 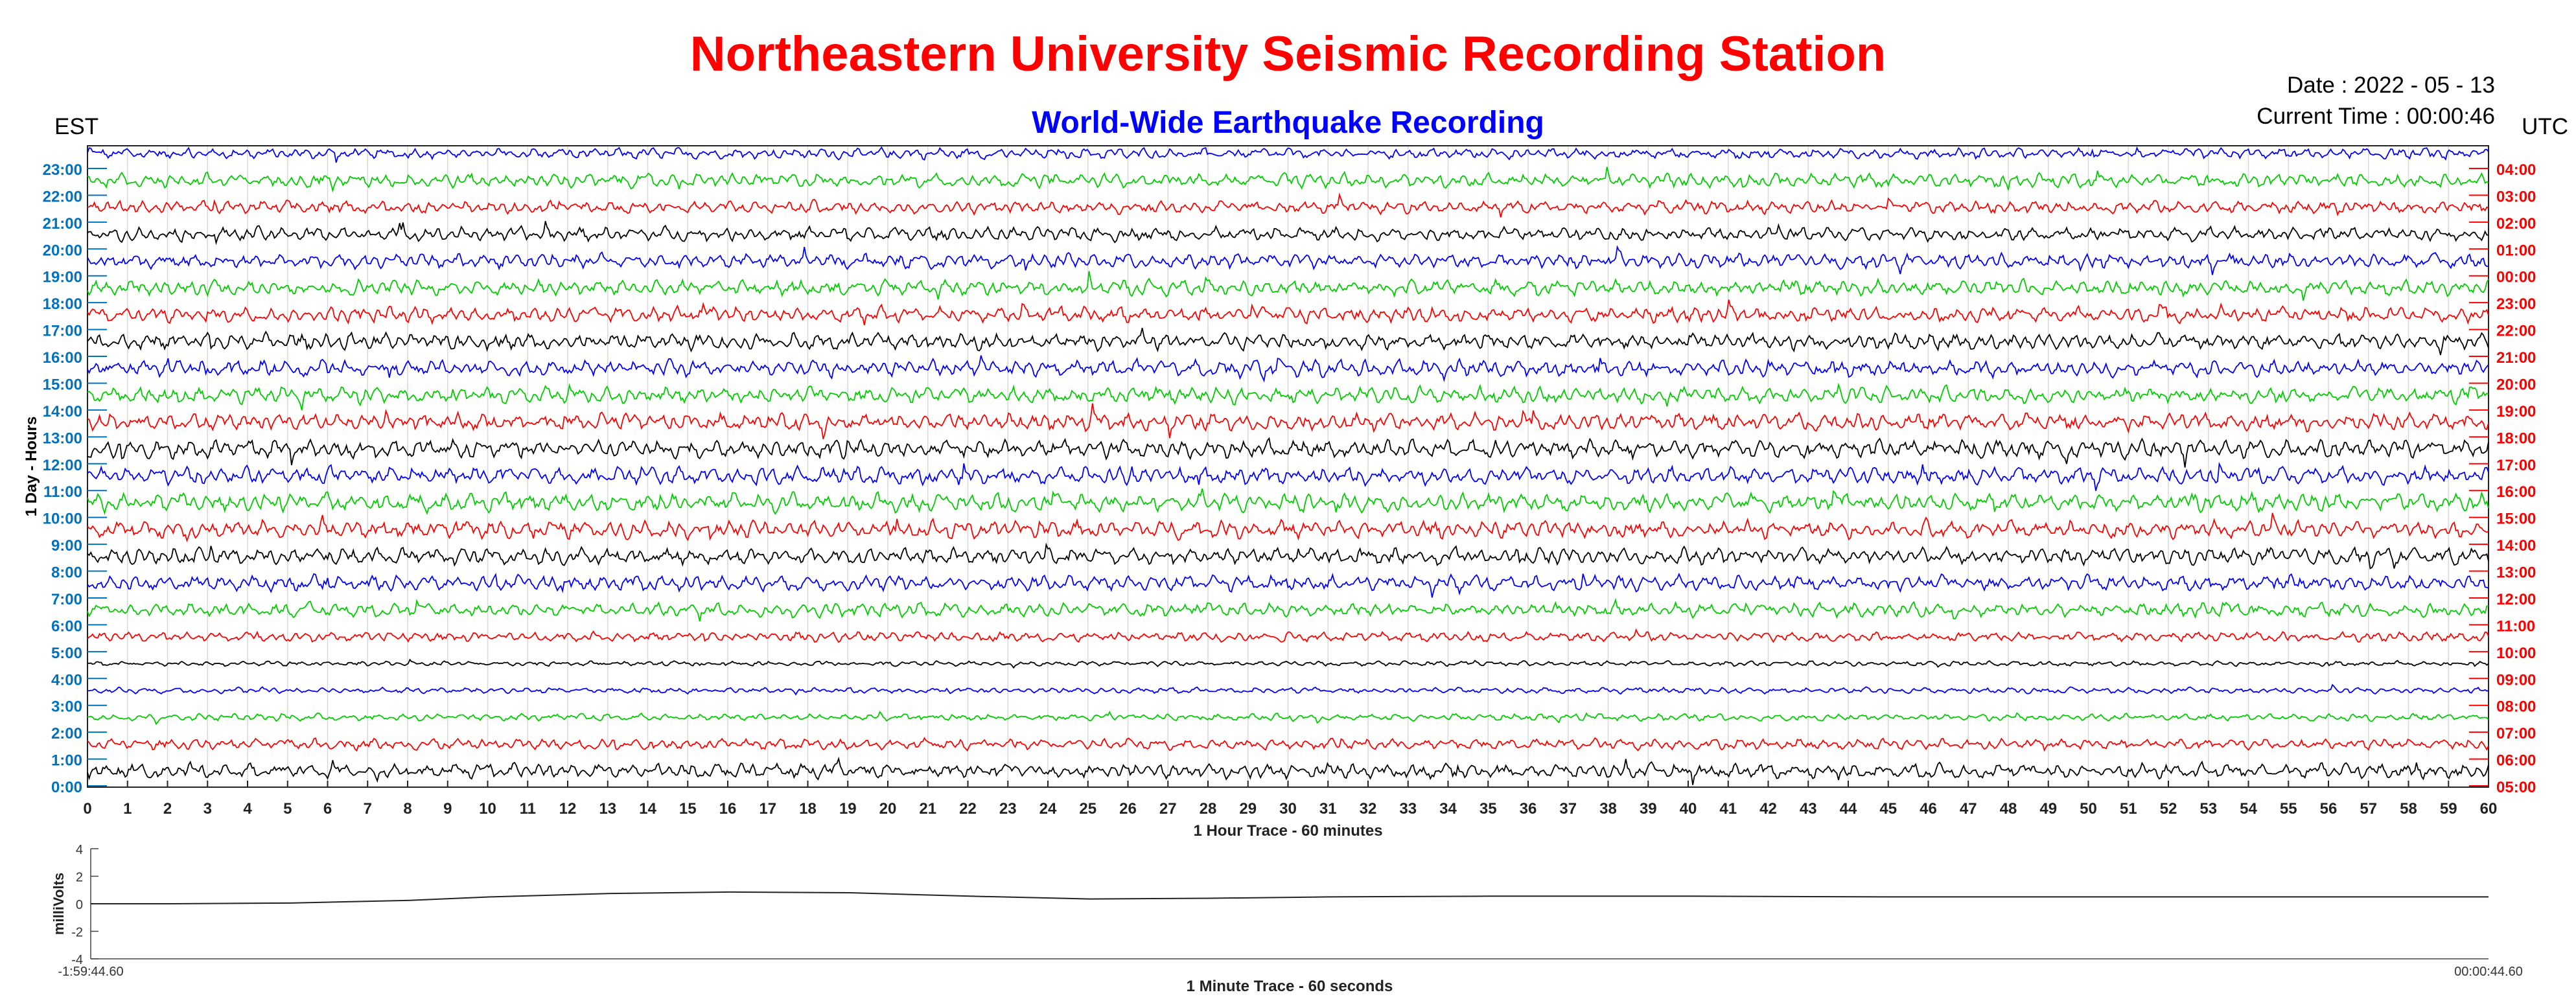 What do you see at coordinates (728, 809) in the screenshot?
I see `x-tick-label: 16` at bounding box center [728, 809].